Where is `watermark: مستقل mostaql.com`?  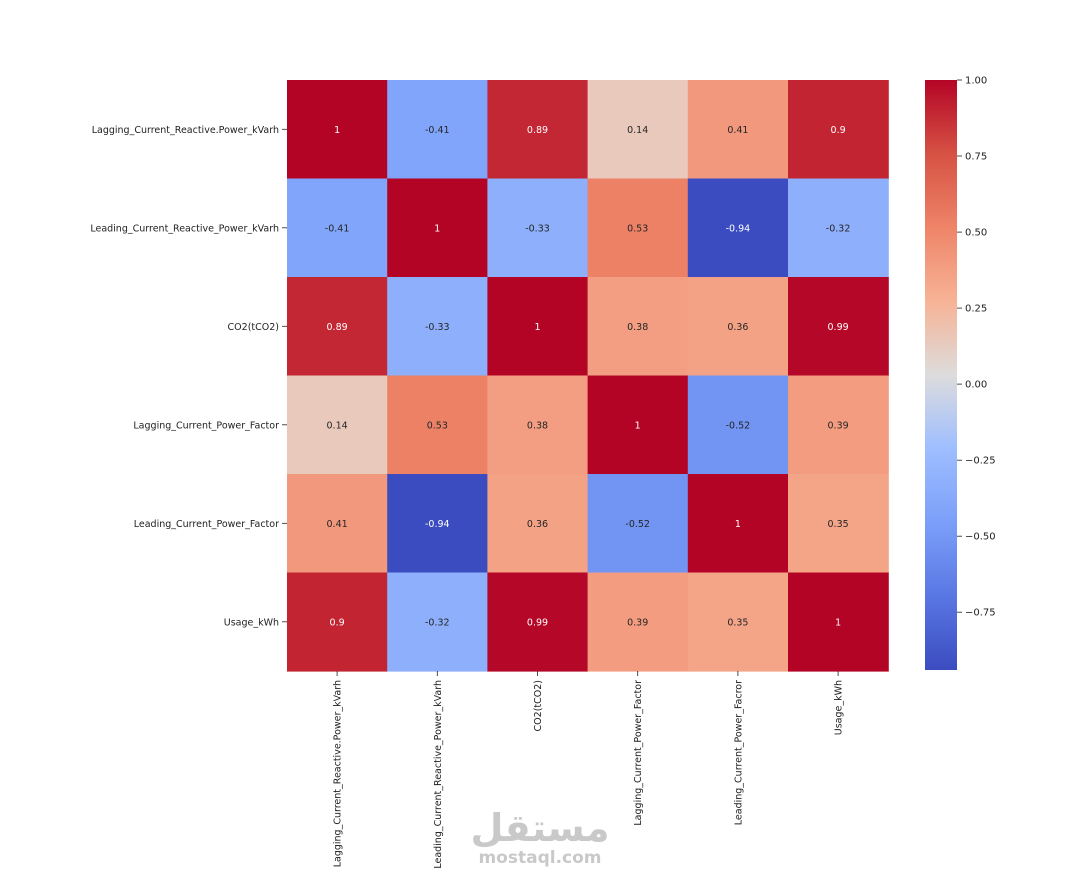 watermark: مستقل mostaql.com is located at coordinates (540, 838).